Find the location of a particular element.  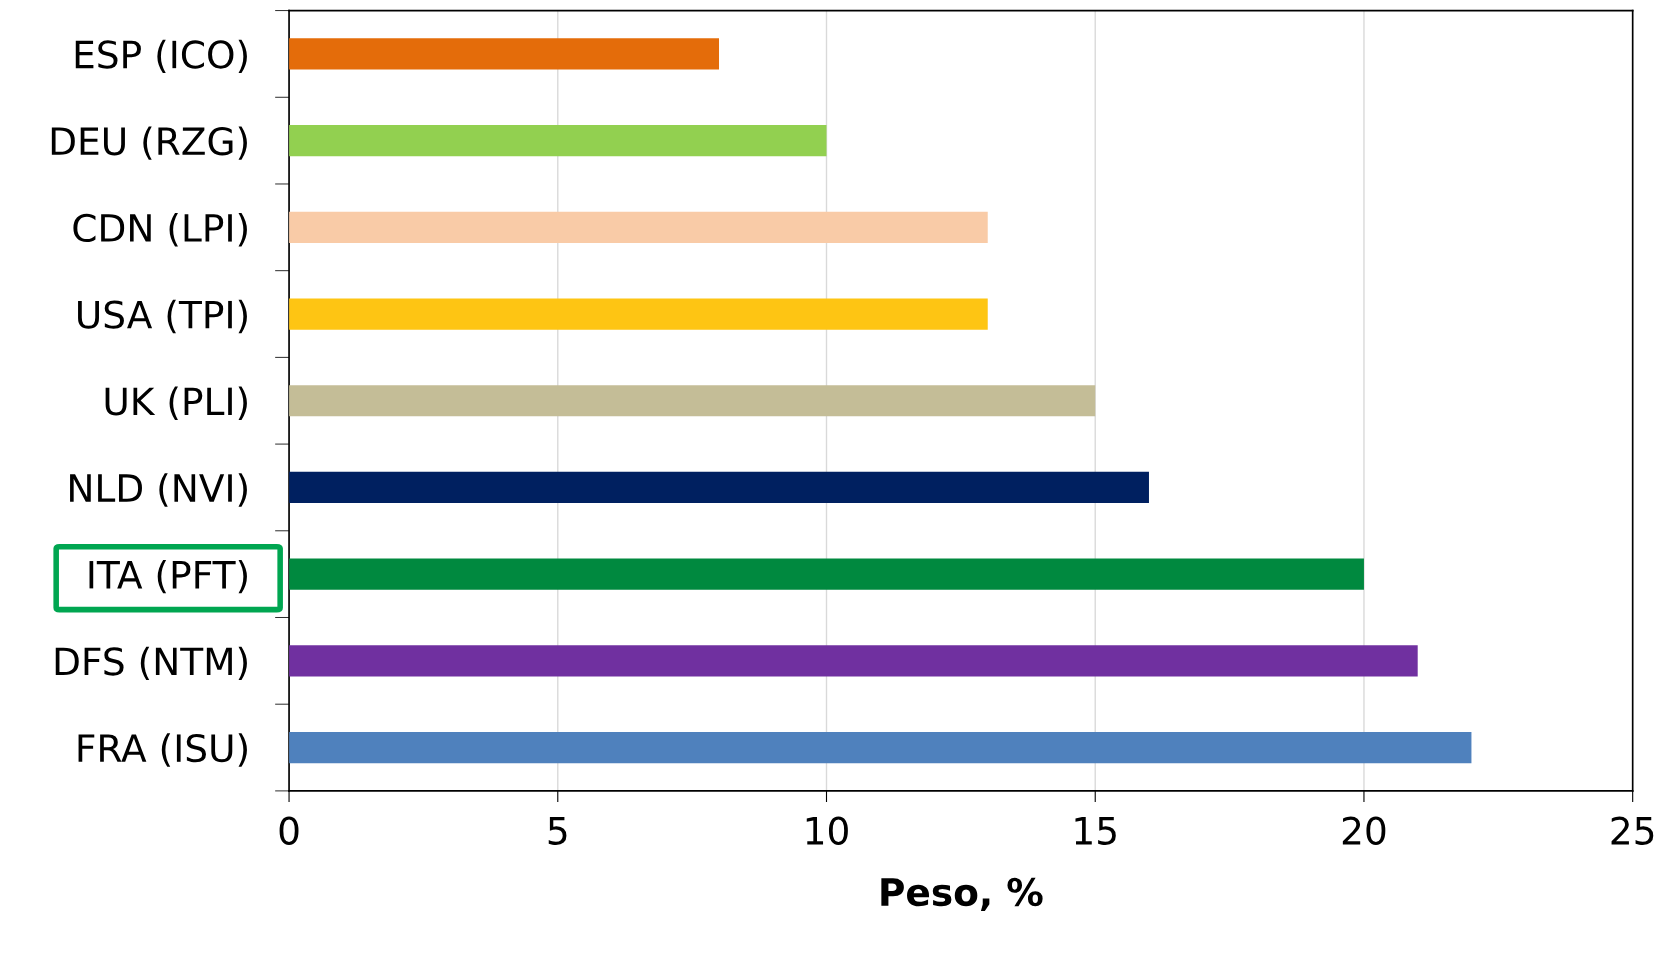

y-tick-label: DEU (RZG) is located at coordinates (149, 143).